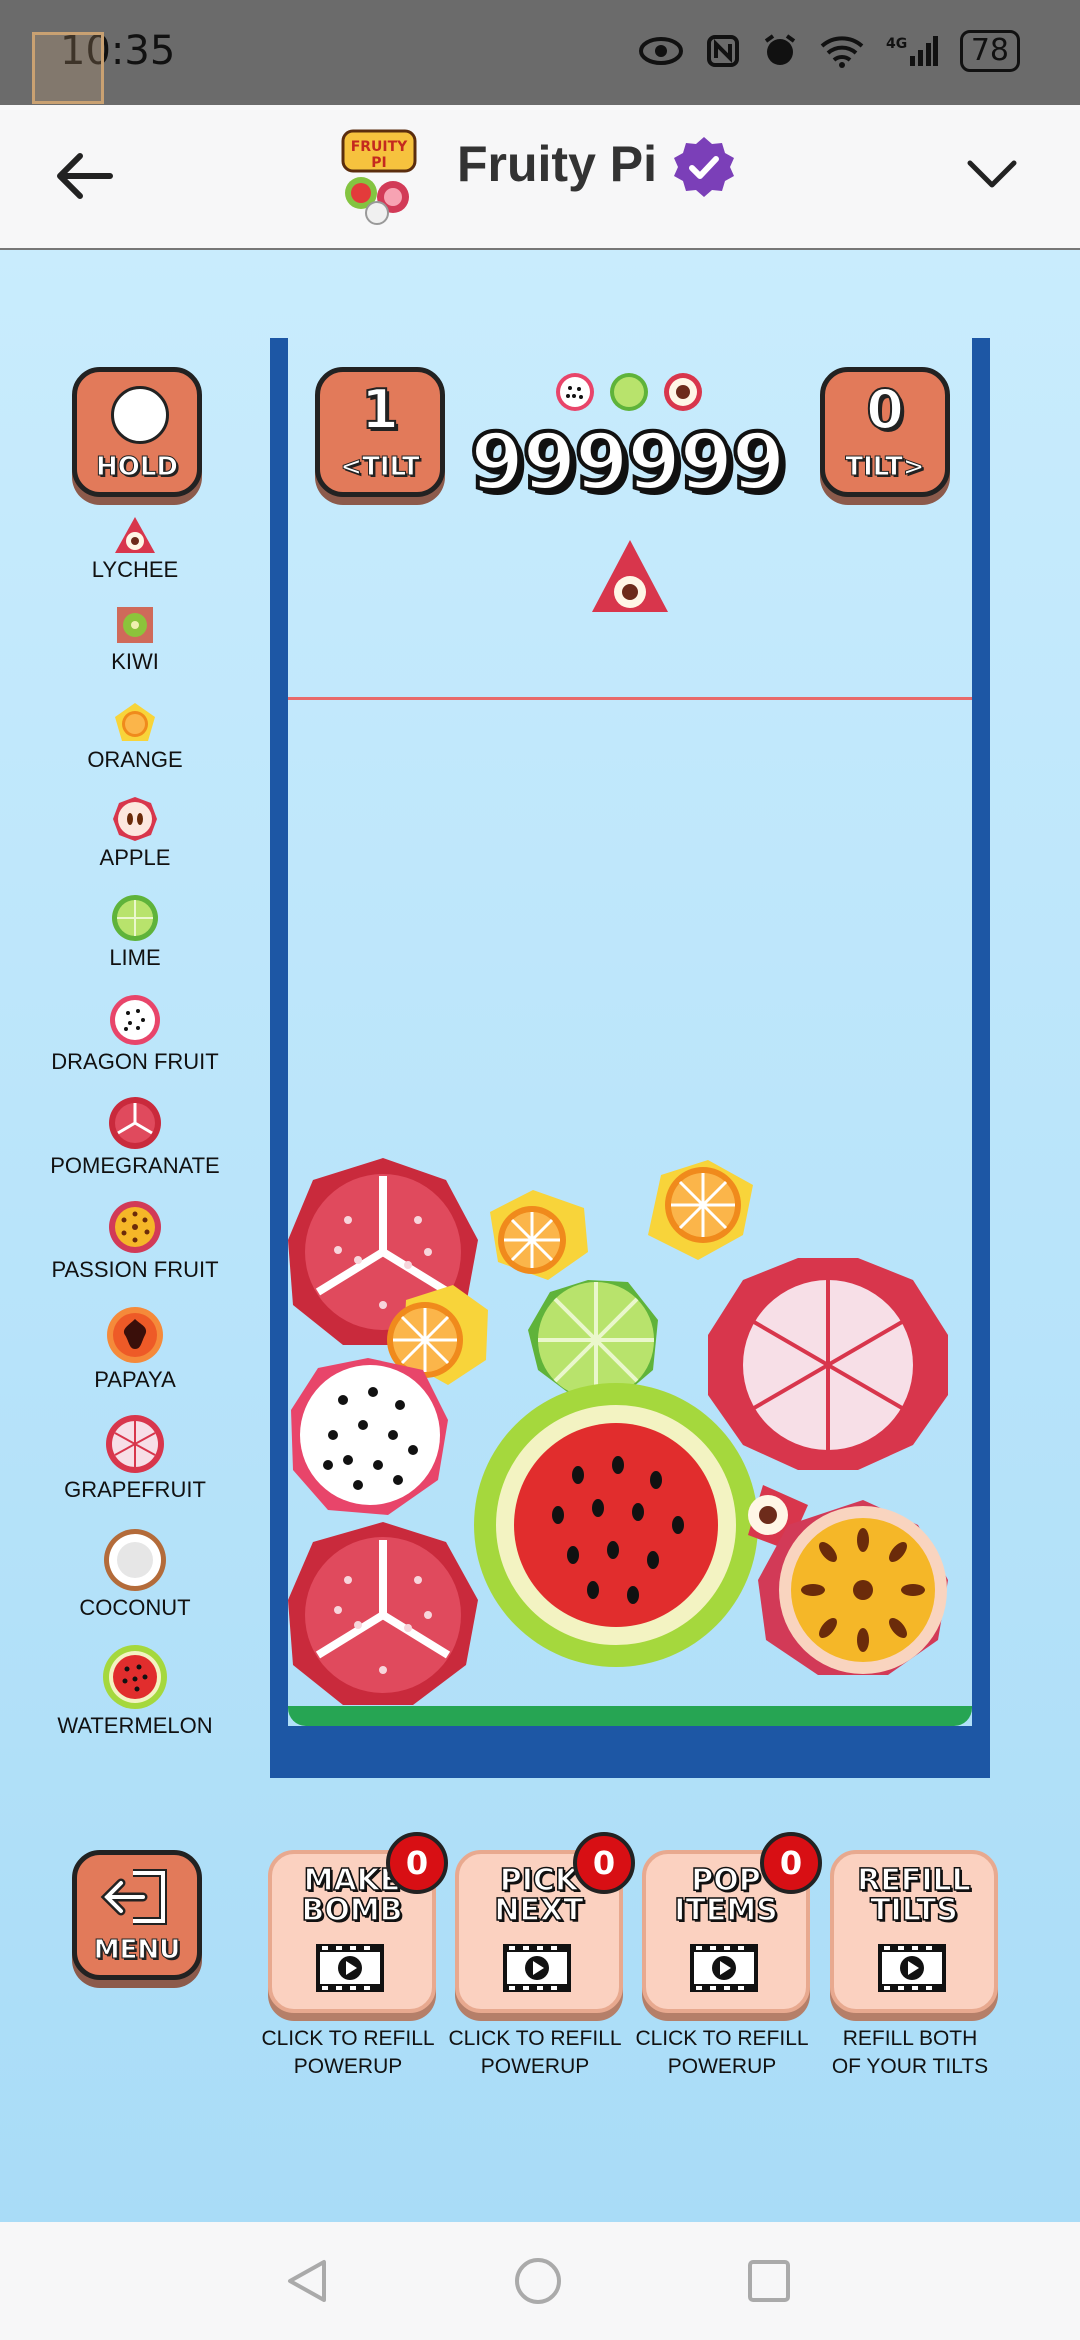  What do you see at coordinates (630, 1716) in the screenshot?
I see `jar-floor` at bounding box center [630, 1716].